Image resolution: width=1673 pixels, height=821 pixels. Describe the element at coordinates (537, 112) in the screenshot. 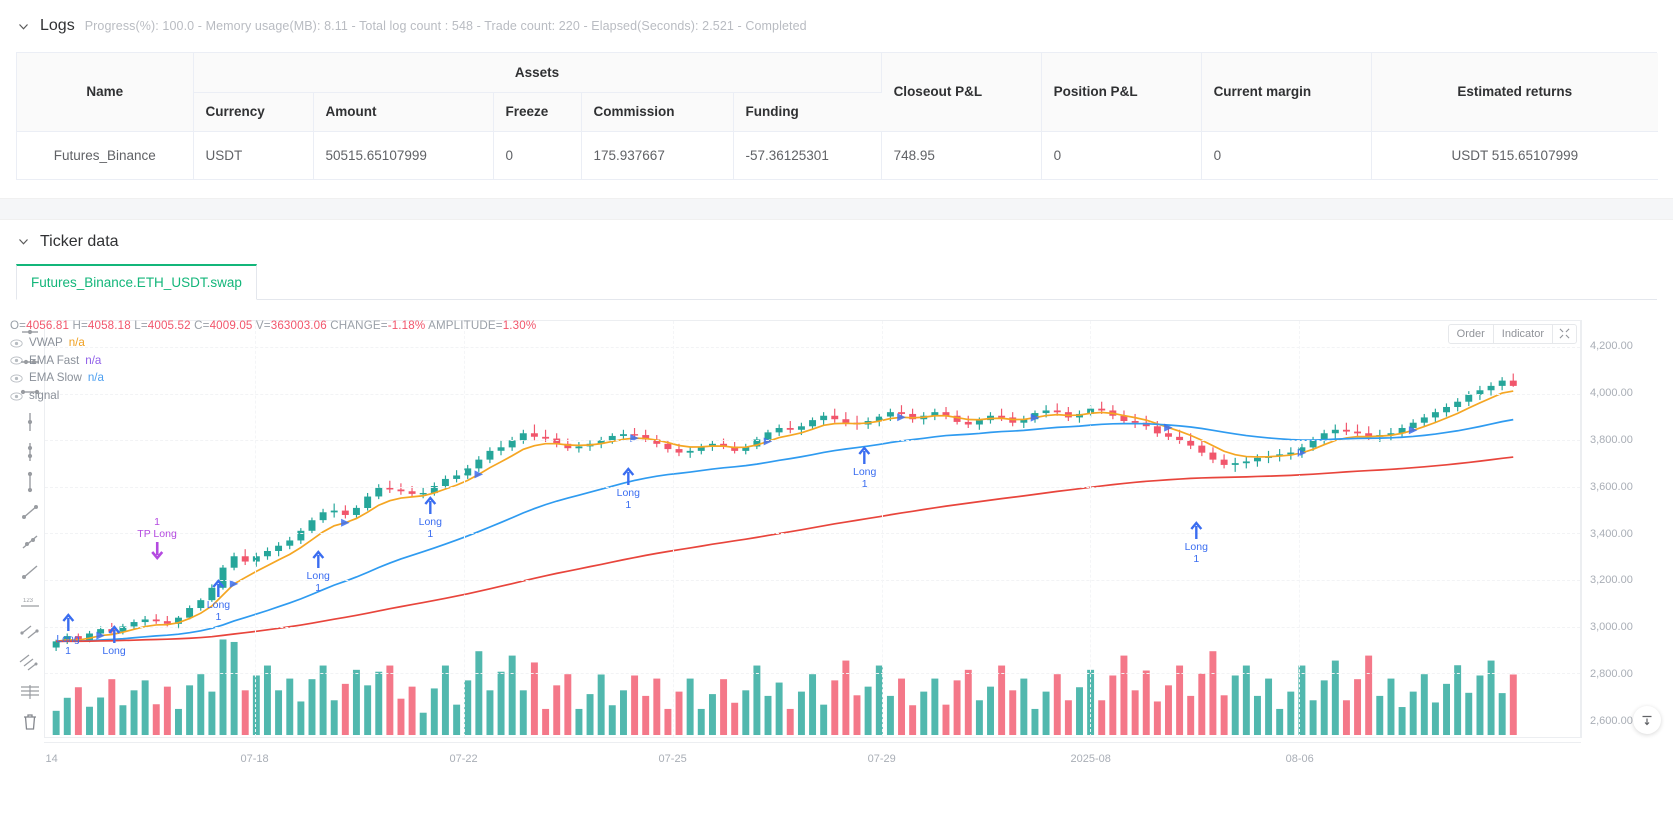

I see `col-freeze: Freeze` at that location.